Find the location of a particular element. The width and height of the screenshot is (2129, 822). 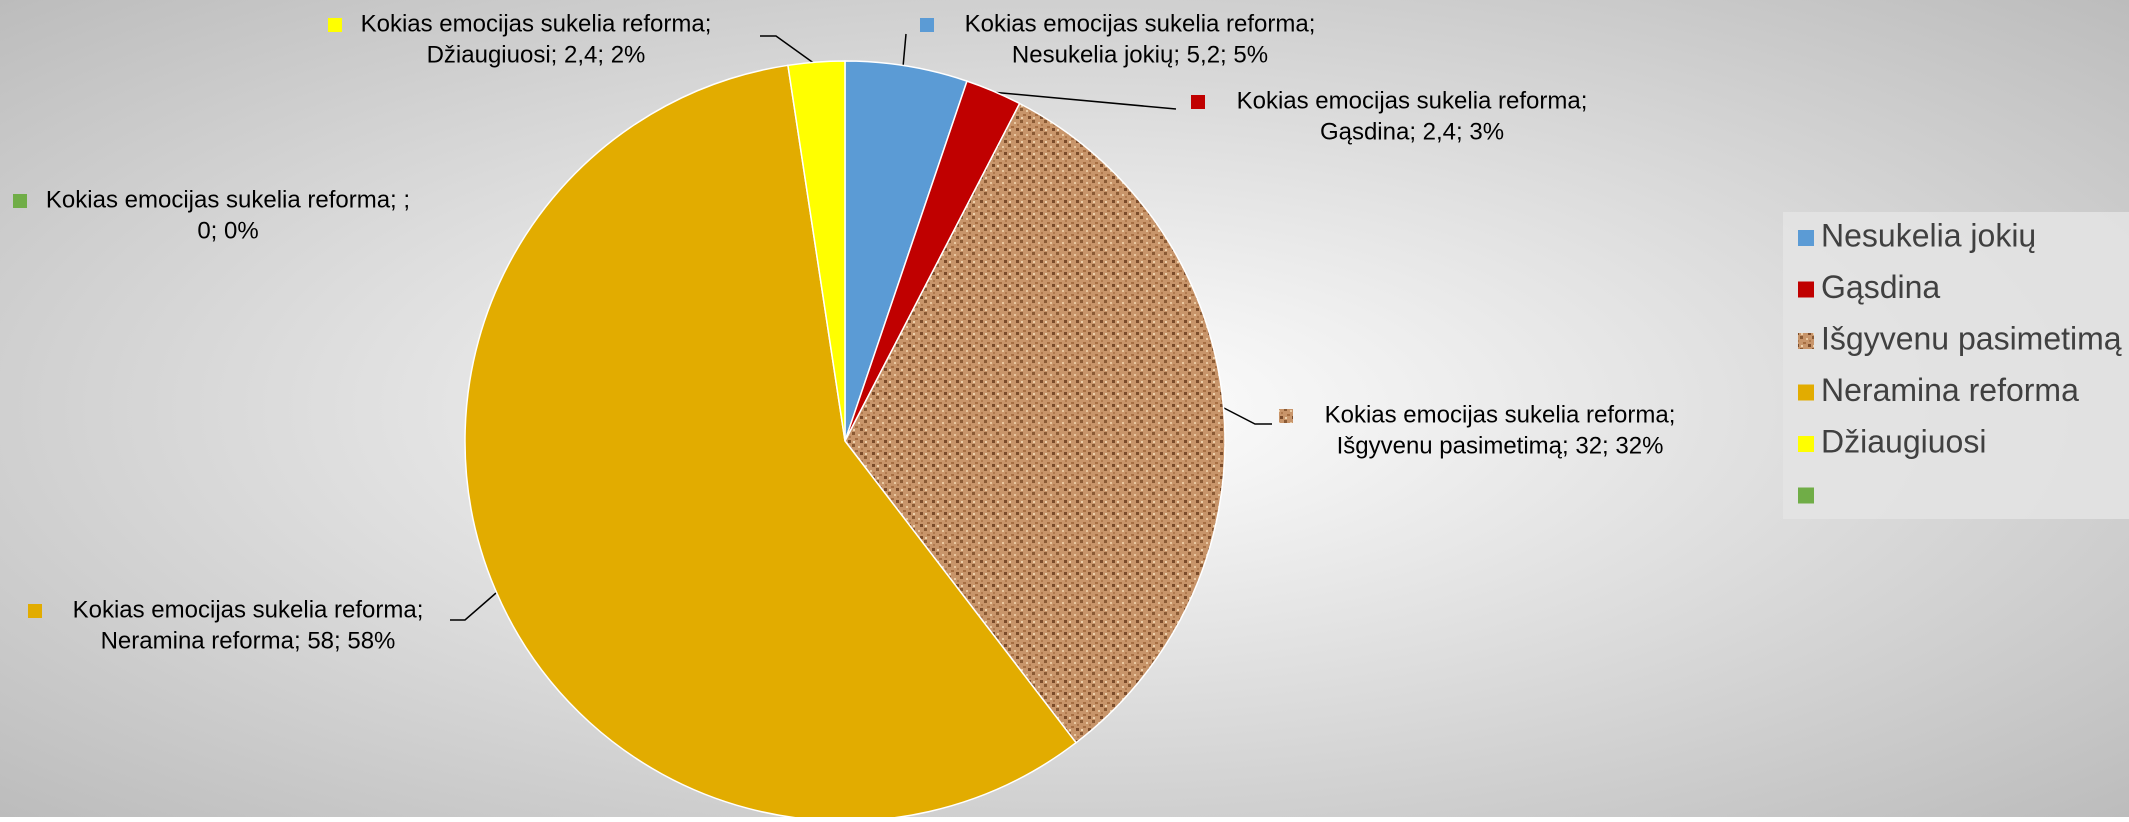

legend-label: Neramina reforma is located at coordinates (1950, 390).